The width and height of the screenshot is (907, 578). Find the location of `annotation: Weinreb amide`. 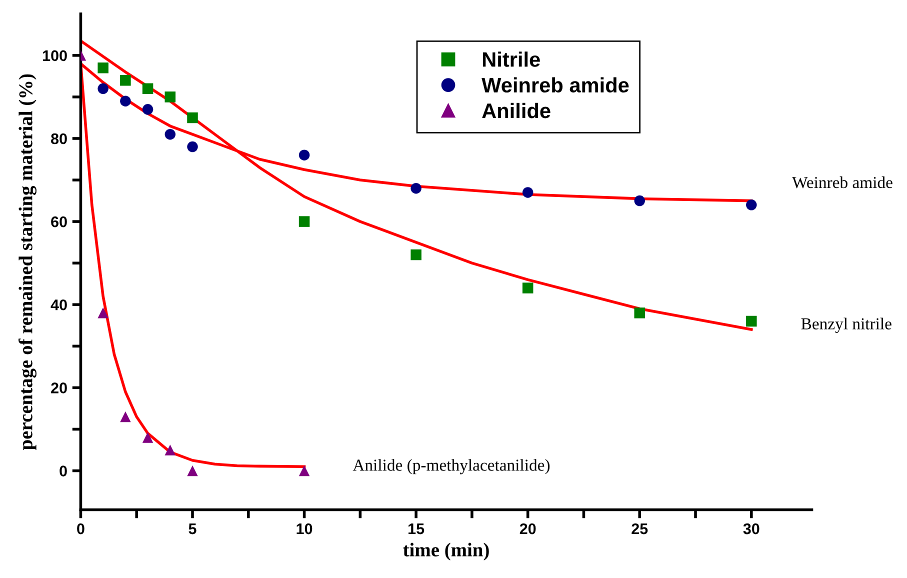

annotation: Weinreb amide is located at coordinates (842, 182).